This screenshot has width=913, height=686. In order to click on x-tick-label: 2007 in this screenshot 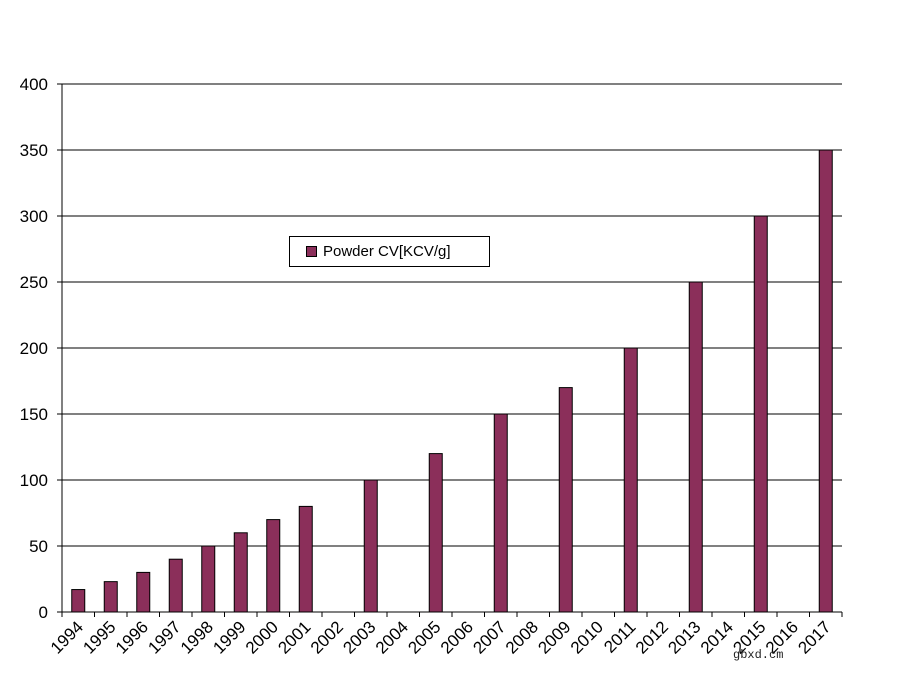, I will do `click(489, 637)`.